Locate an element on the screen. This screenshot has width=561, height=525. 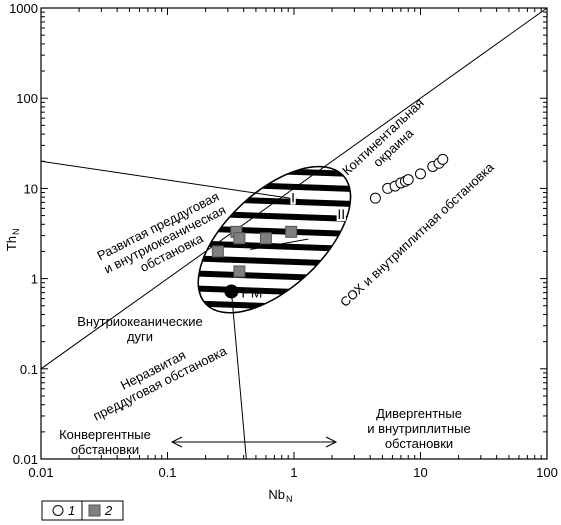
label-undeveloped-forearc-2: преддуговая обстановка is located at coordinates (160, 383).